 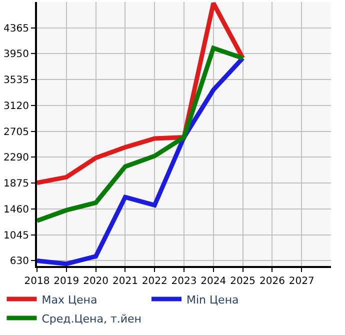 What do you see at coordinates (16, 80) in the screenshot?
I see `y-tick-label: 3535` at bounding box center [16, 80].